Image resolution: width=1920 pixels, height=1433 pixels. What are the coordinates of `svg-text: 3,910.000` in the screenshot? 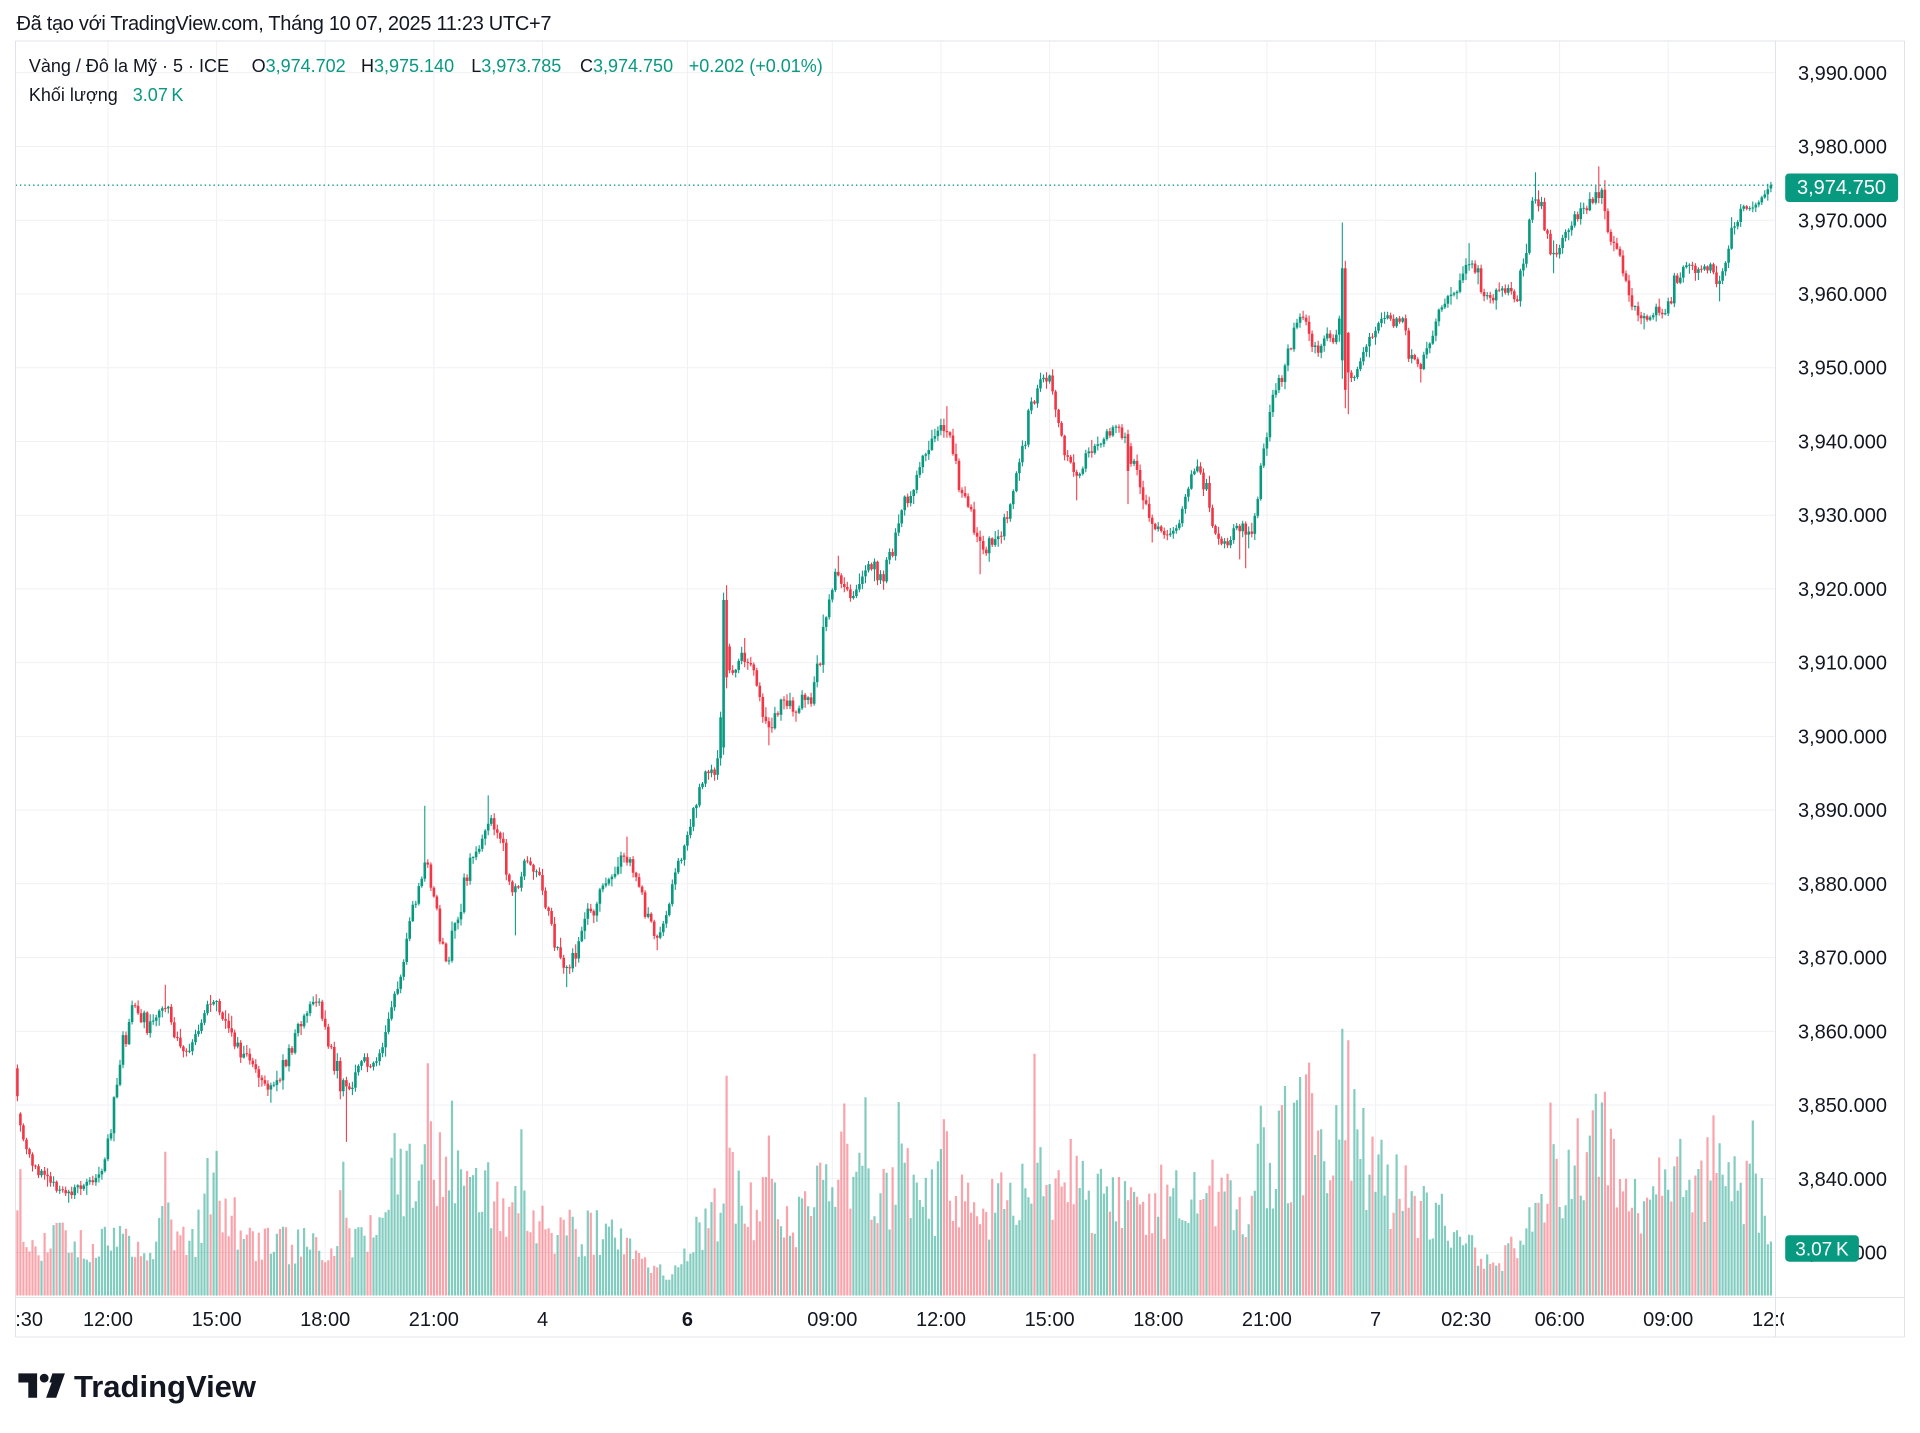 It's located at (1842, 664).